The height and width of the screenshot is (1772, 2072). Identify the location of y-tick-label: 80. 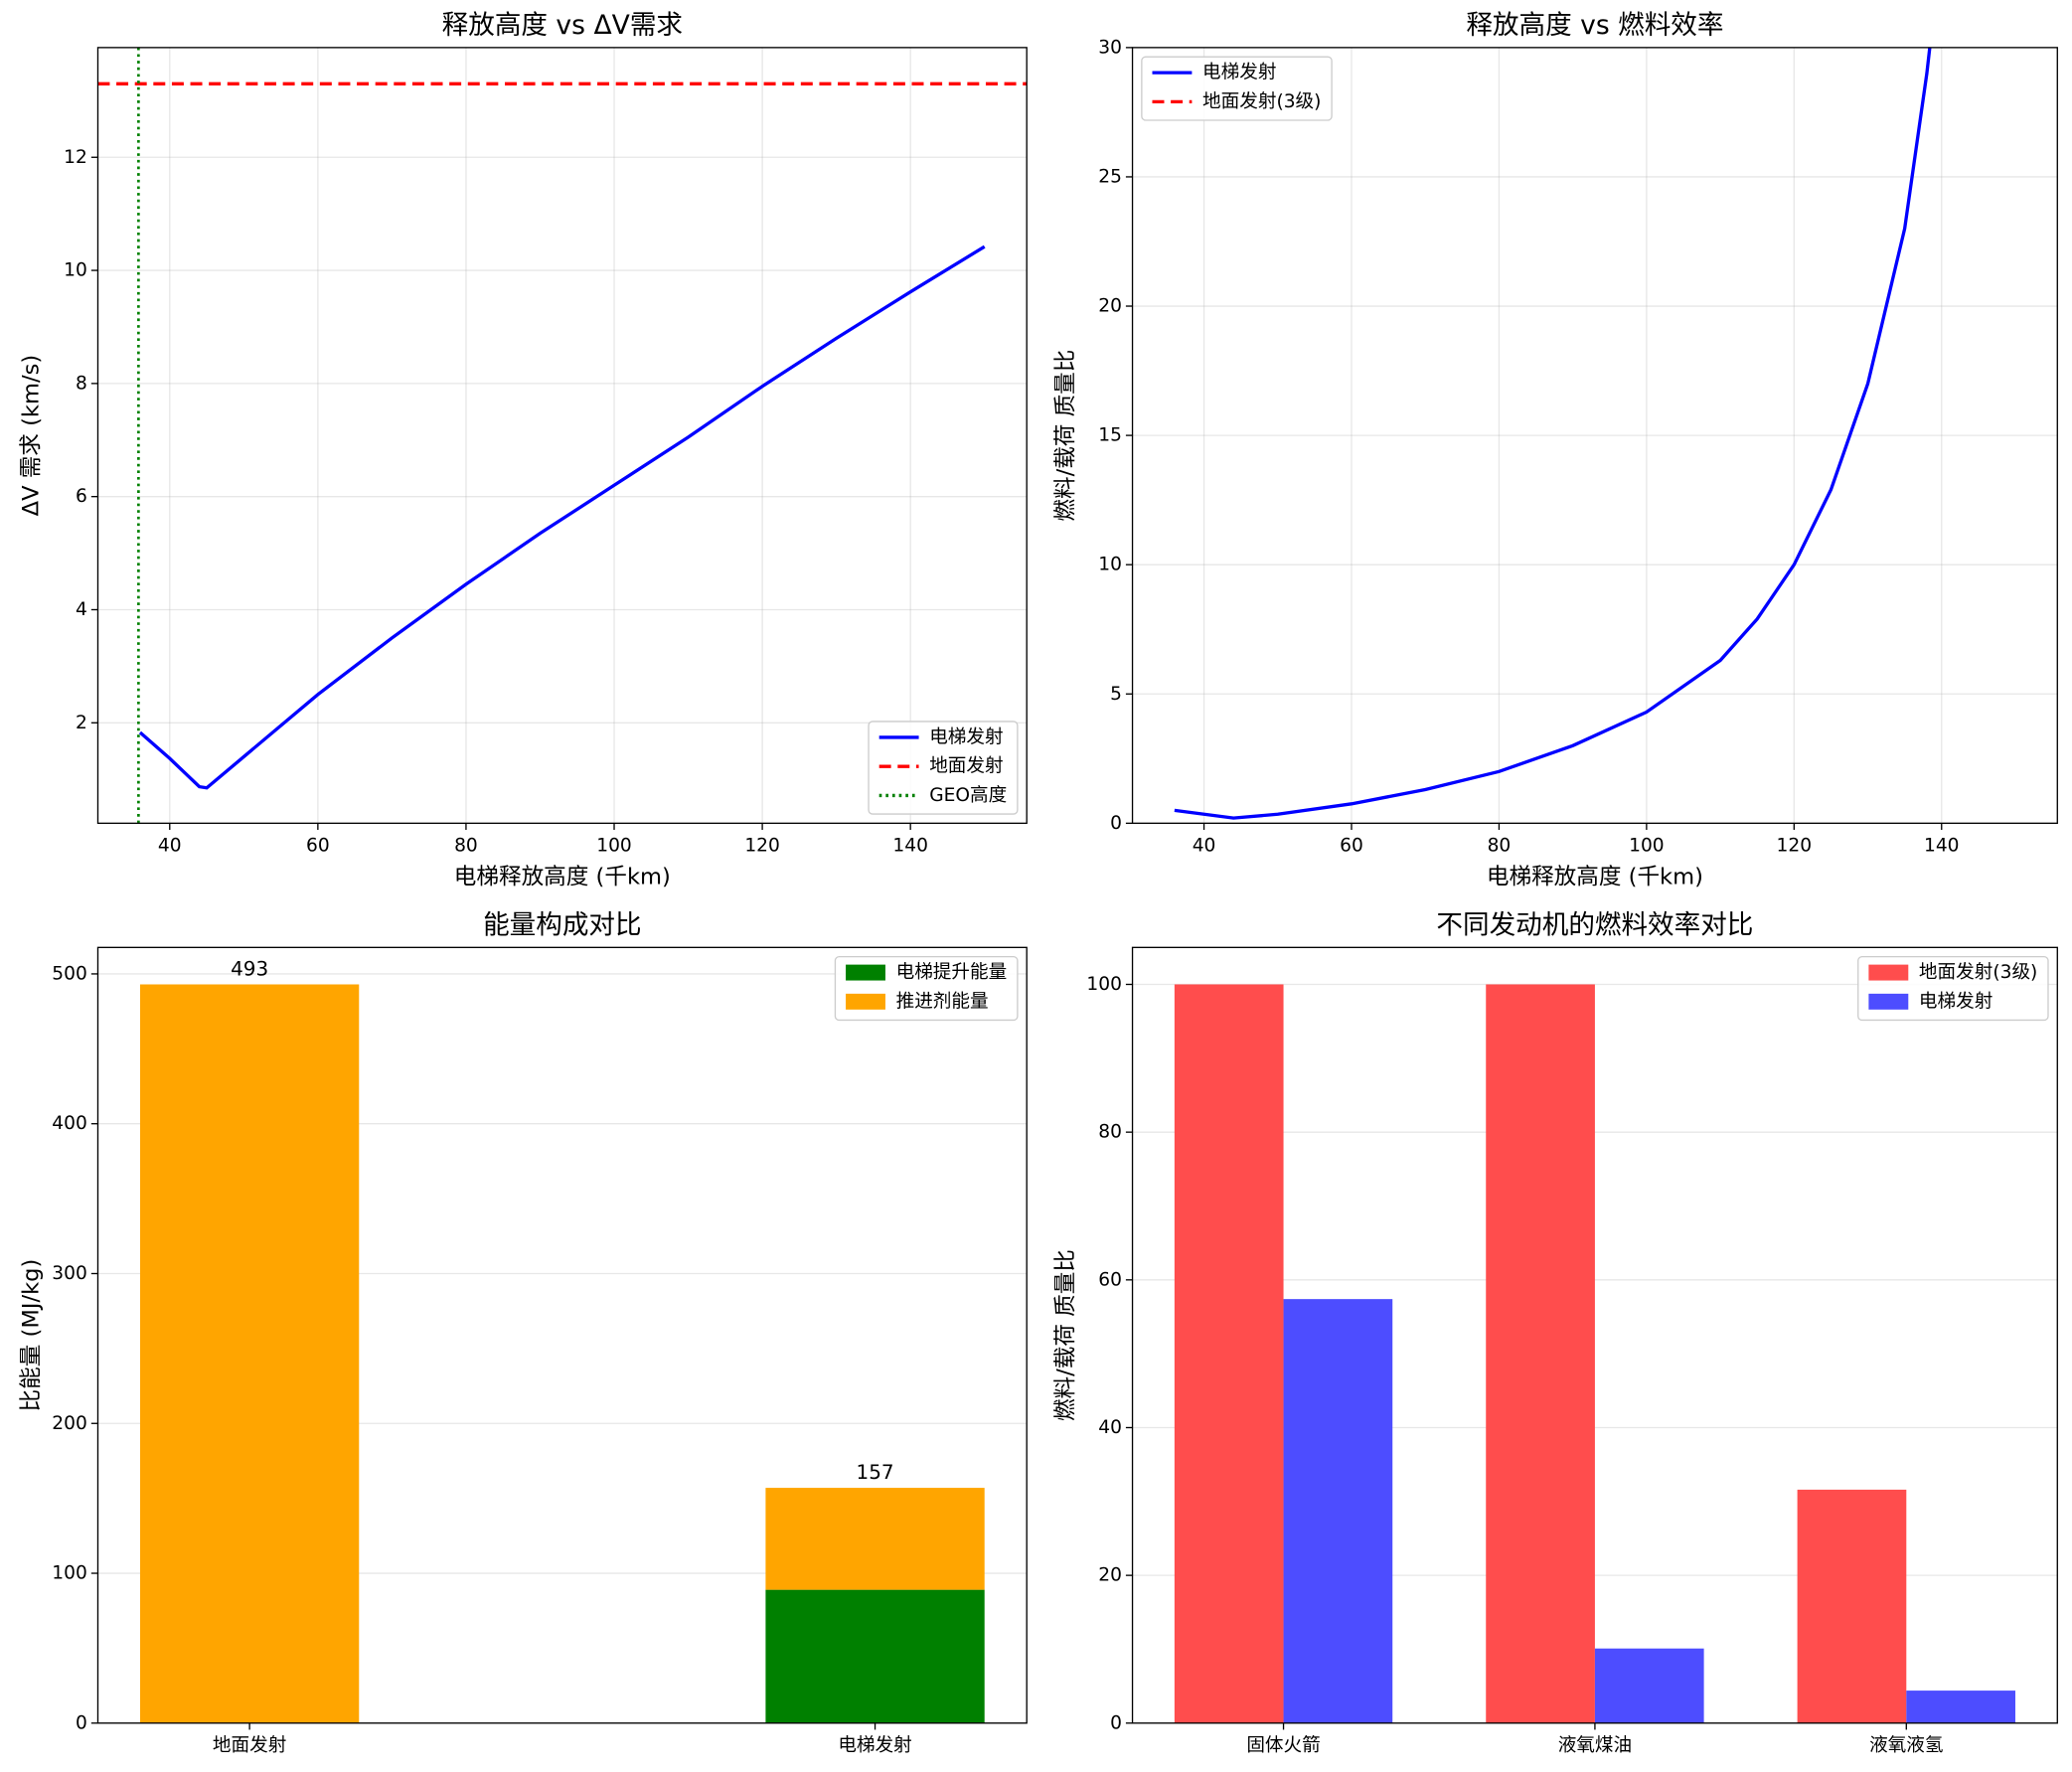
(1110, 1132).